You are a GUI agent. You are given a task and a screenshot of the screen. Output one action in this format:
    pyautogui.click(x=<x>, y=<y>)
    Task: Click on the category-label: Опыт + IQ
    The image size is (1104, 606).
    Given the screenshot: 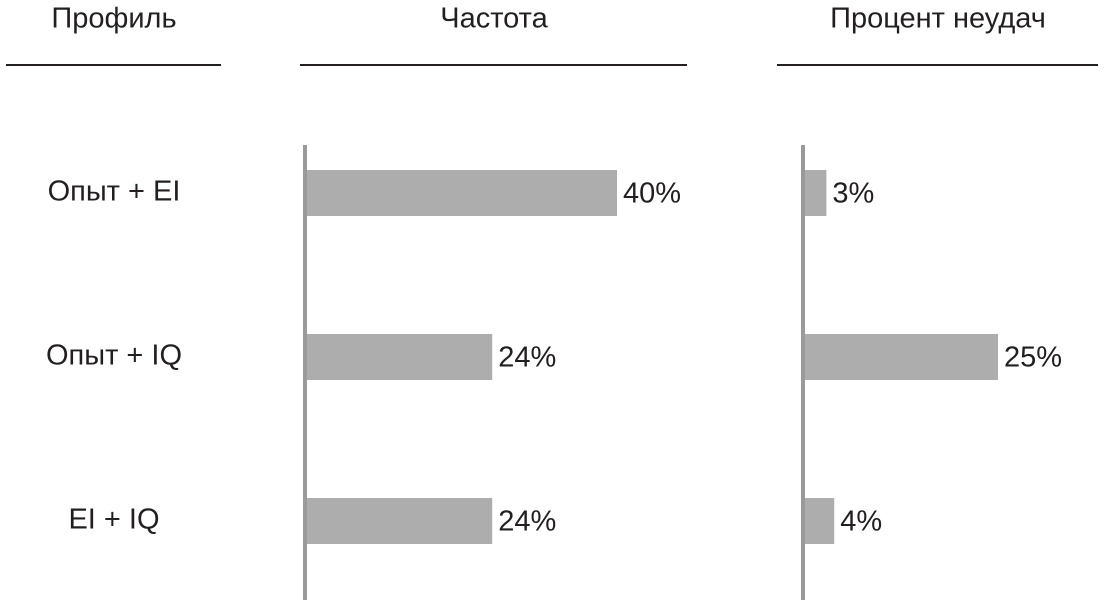 What is the action you would take?
    pyautogui.click(x=114, y=356)
    